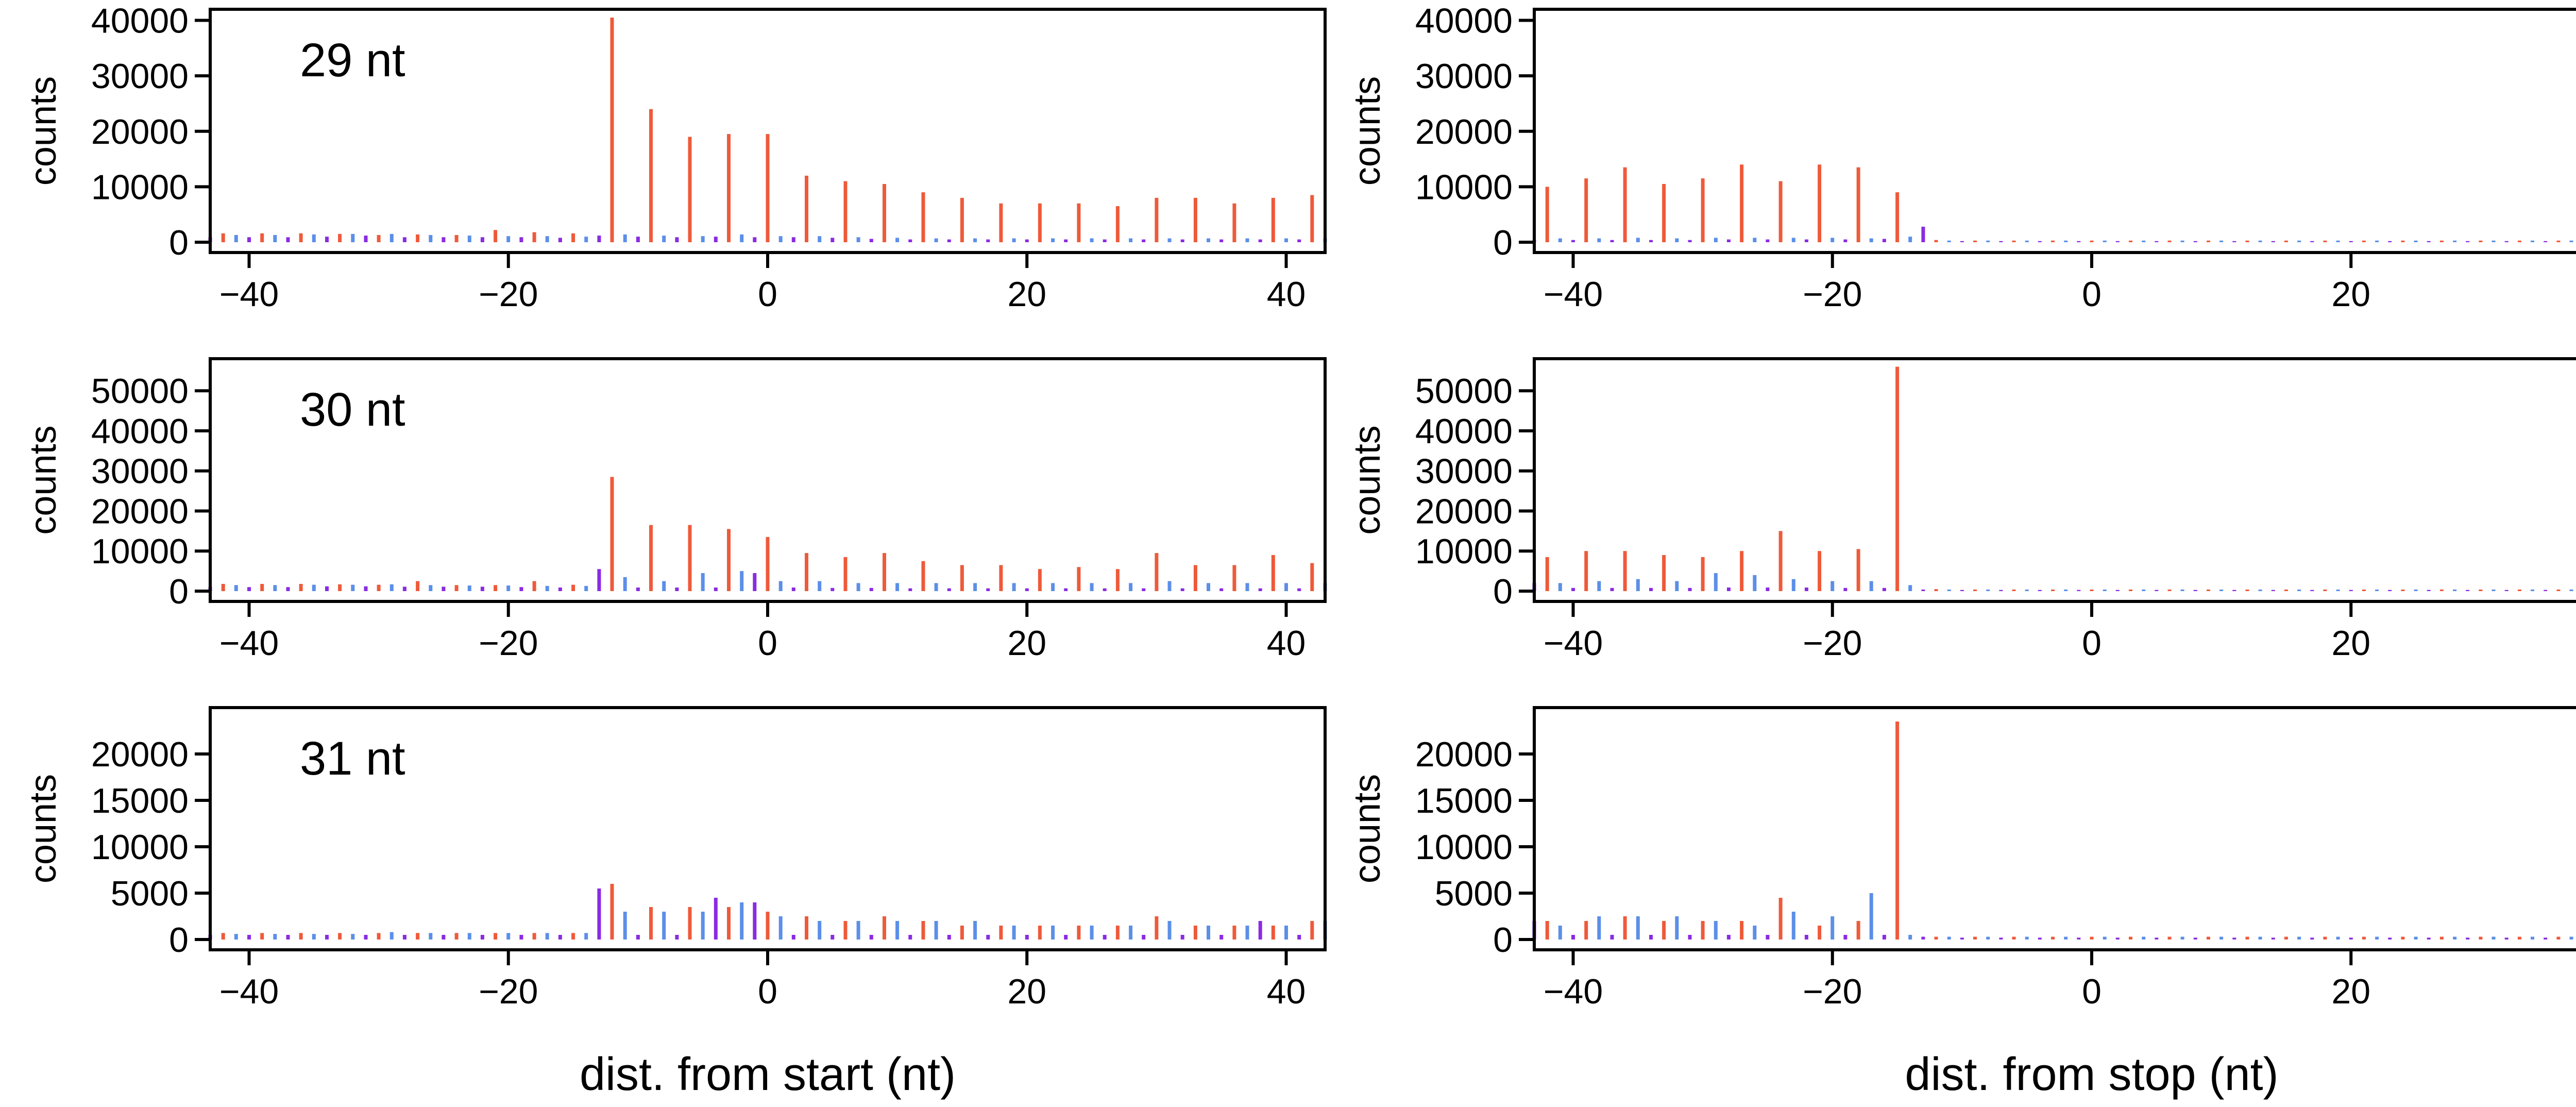 This screenshot has height=1107, width=2576. I want to click on y-tick-label: 50000, so click(1464, 391).